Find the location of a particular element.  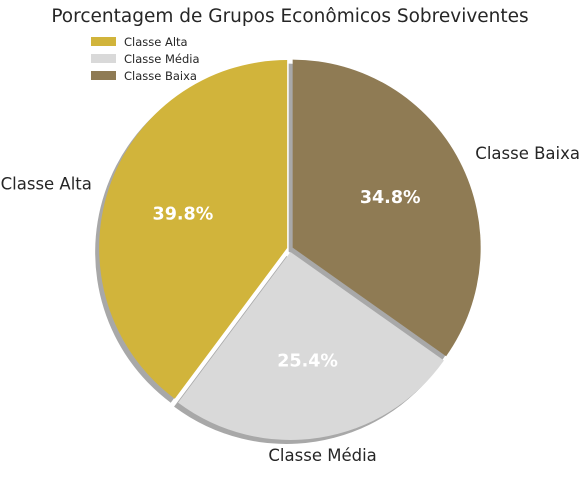

legend-swatch-classe-alta is located at coordinates (103, 41).